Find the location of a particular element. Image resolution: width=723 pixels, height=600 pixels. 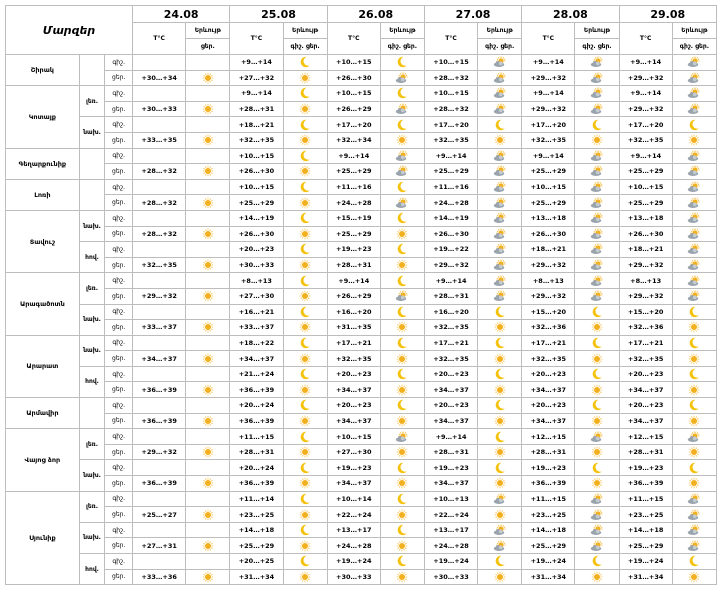

temperature-cell: +10…+14 is located at coordinates (353, 499).